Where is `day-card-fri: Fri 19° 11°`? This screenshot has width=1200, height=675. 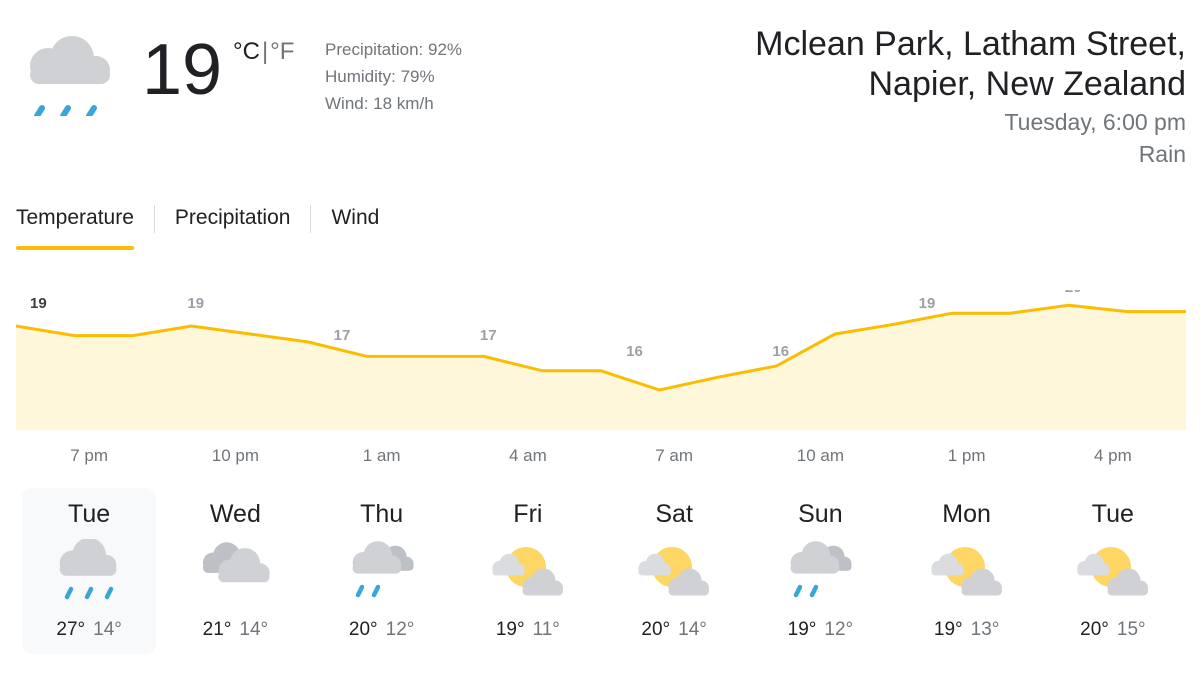
day-card-fri: Fri 19° 11° is located at coordinates (528, 571).